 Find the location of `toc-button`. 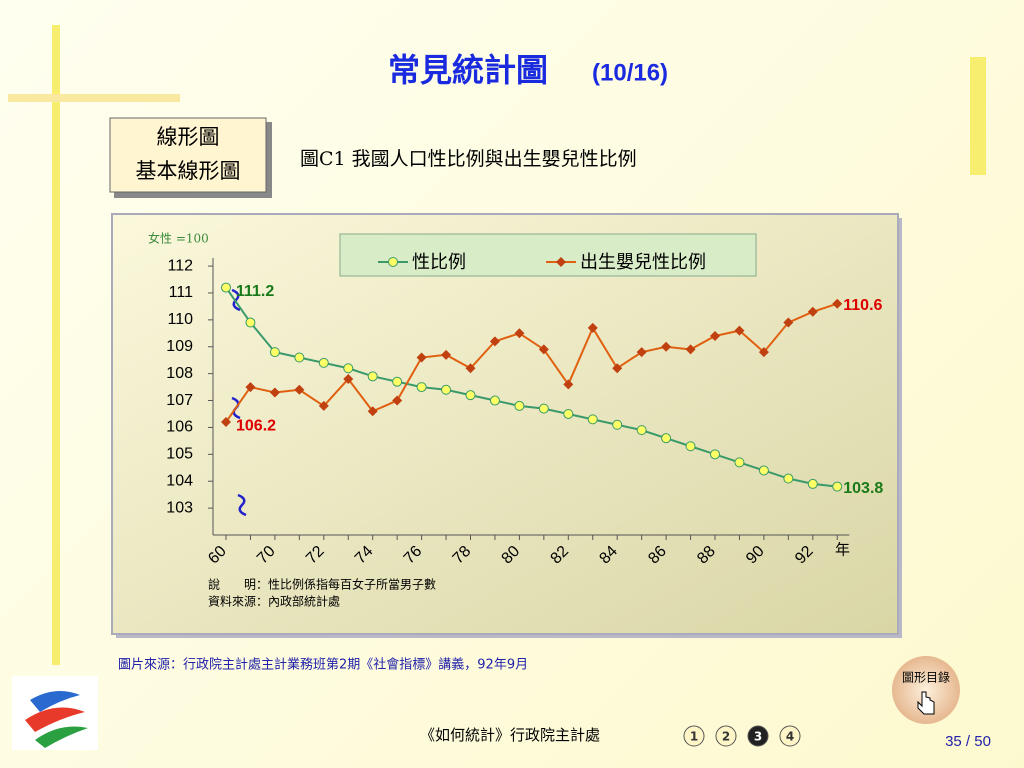

toc-button is located at coordinates (926, 690).